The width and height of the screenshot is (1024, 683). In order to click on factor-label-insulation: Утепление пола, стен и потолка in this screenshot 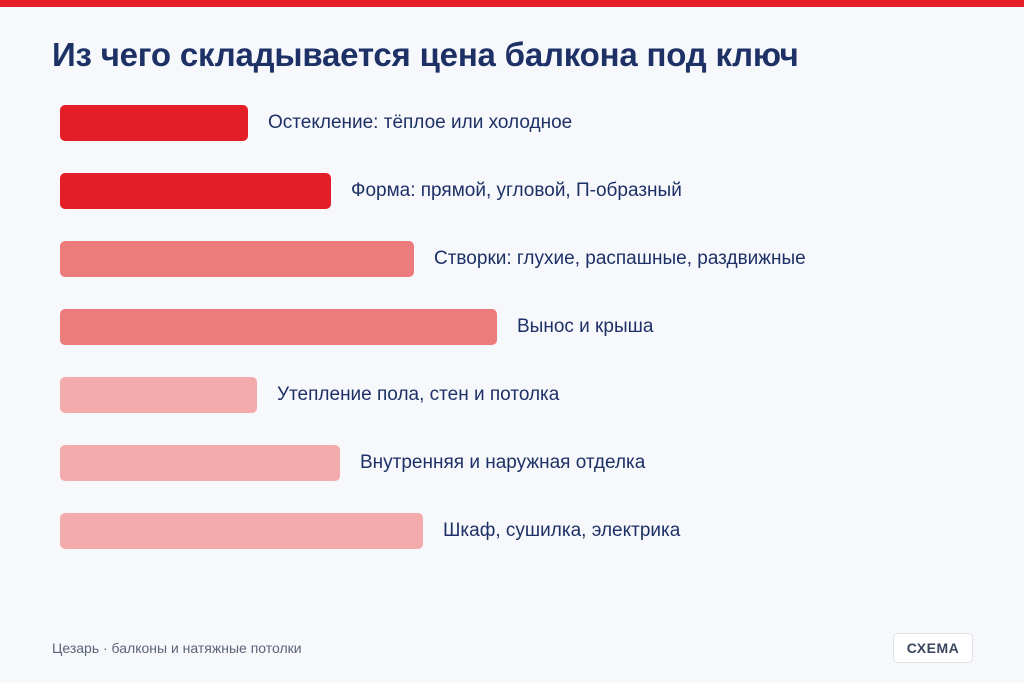, I will do `click(418, 394)`.